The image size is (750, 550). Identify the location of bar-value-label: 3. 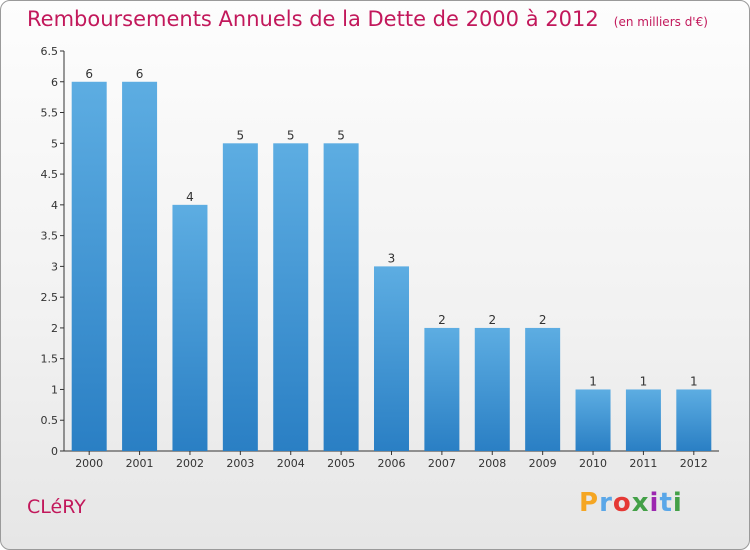
(392, 258).